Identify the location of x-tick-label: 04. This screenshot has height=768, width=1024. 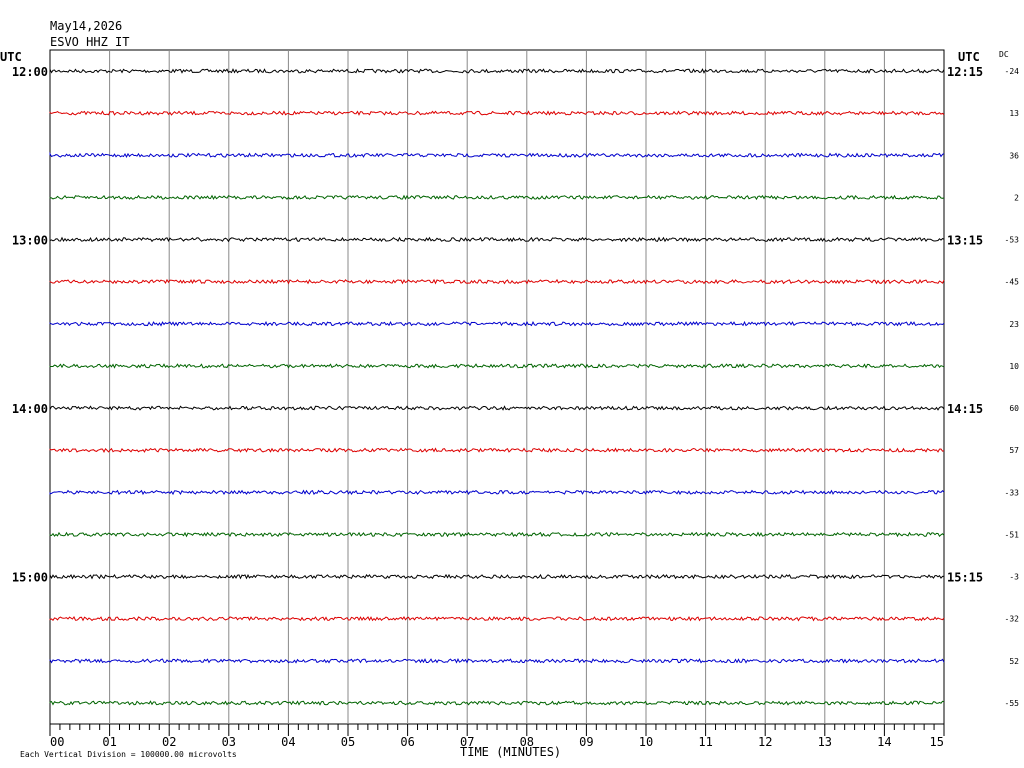
(288, 742).